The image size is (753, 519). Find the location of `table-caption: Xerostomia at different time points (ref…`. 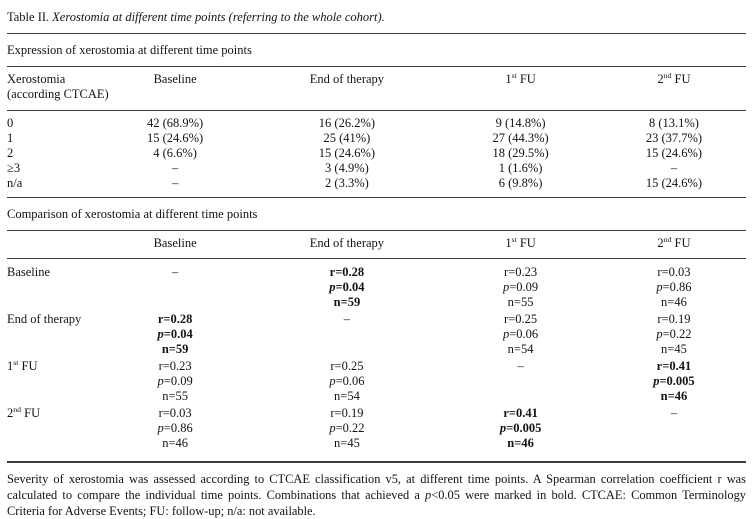

table-caption: Xerostomia at different time points (ref… is located at coordinates (218, 17).